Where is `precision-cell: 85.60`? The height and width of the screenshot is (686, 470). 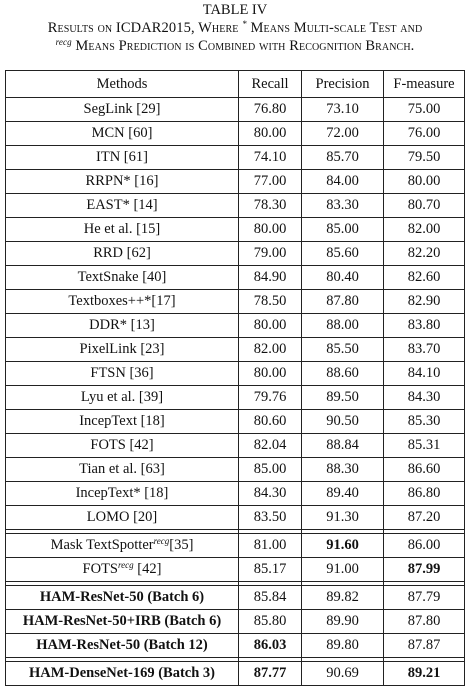 precision-cell: 85.60 is located at coordinates (342, 253).